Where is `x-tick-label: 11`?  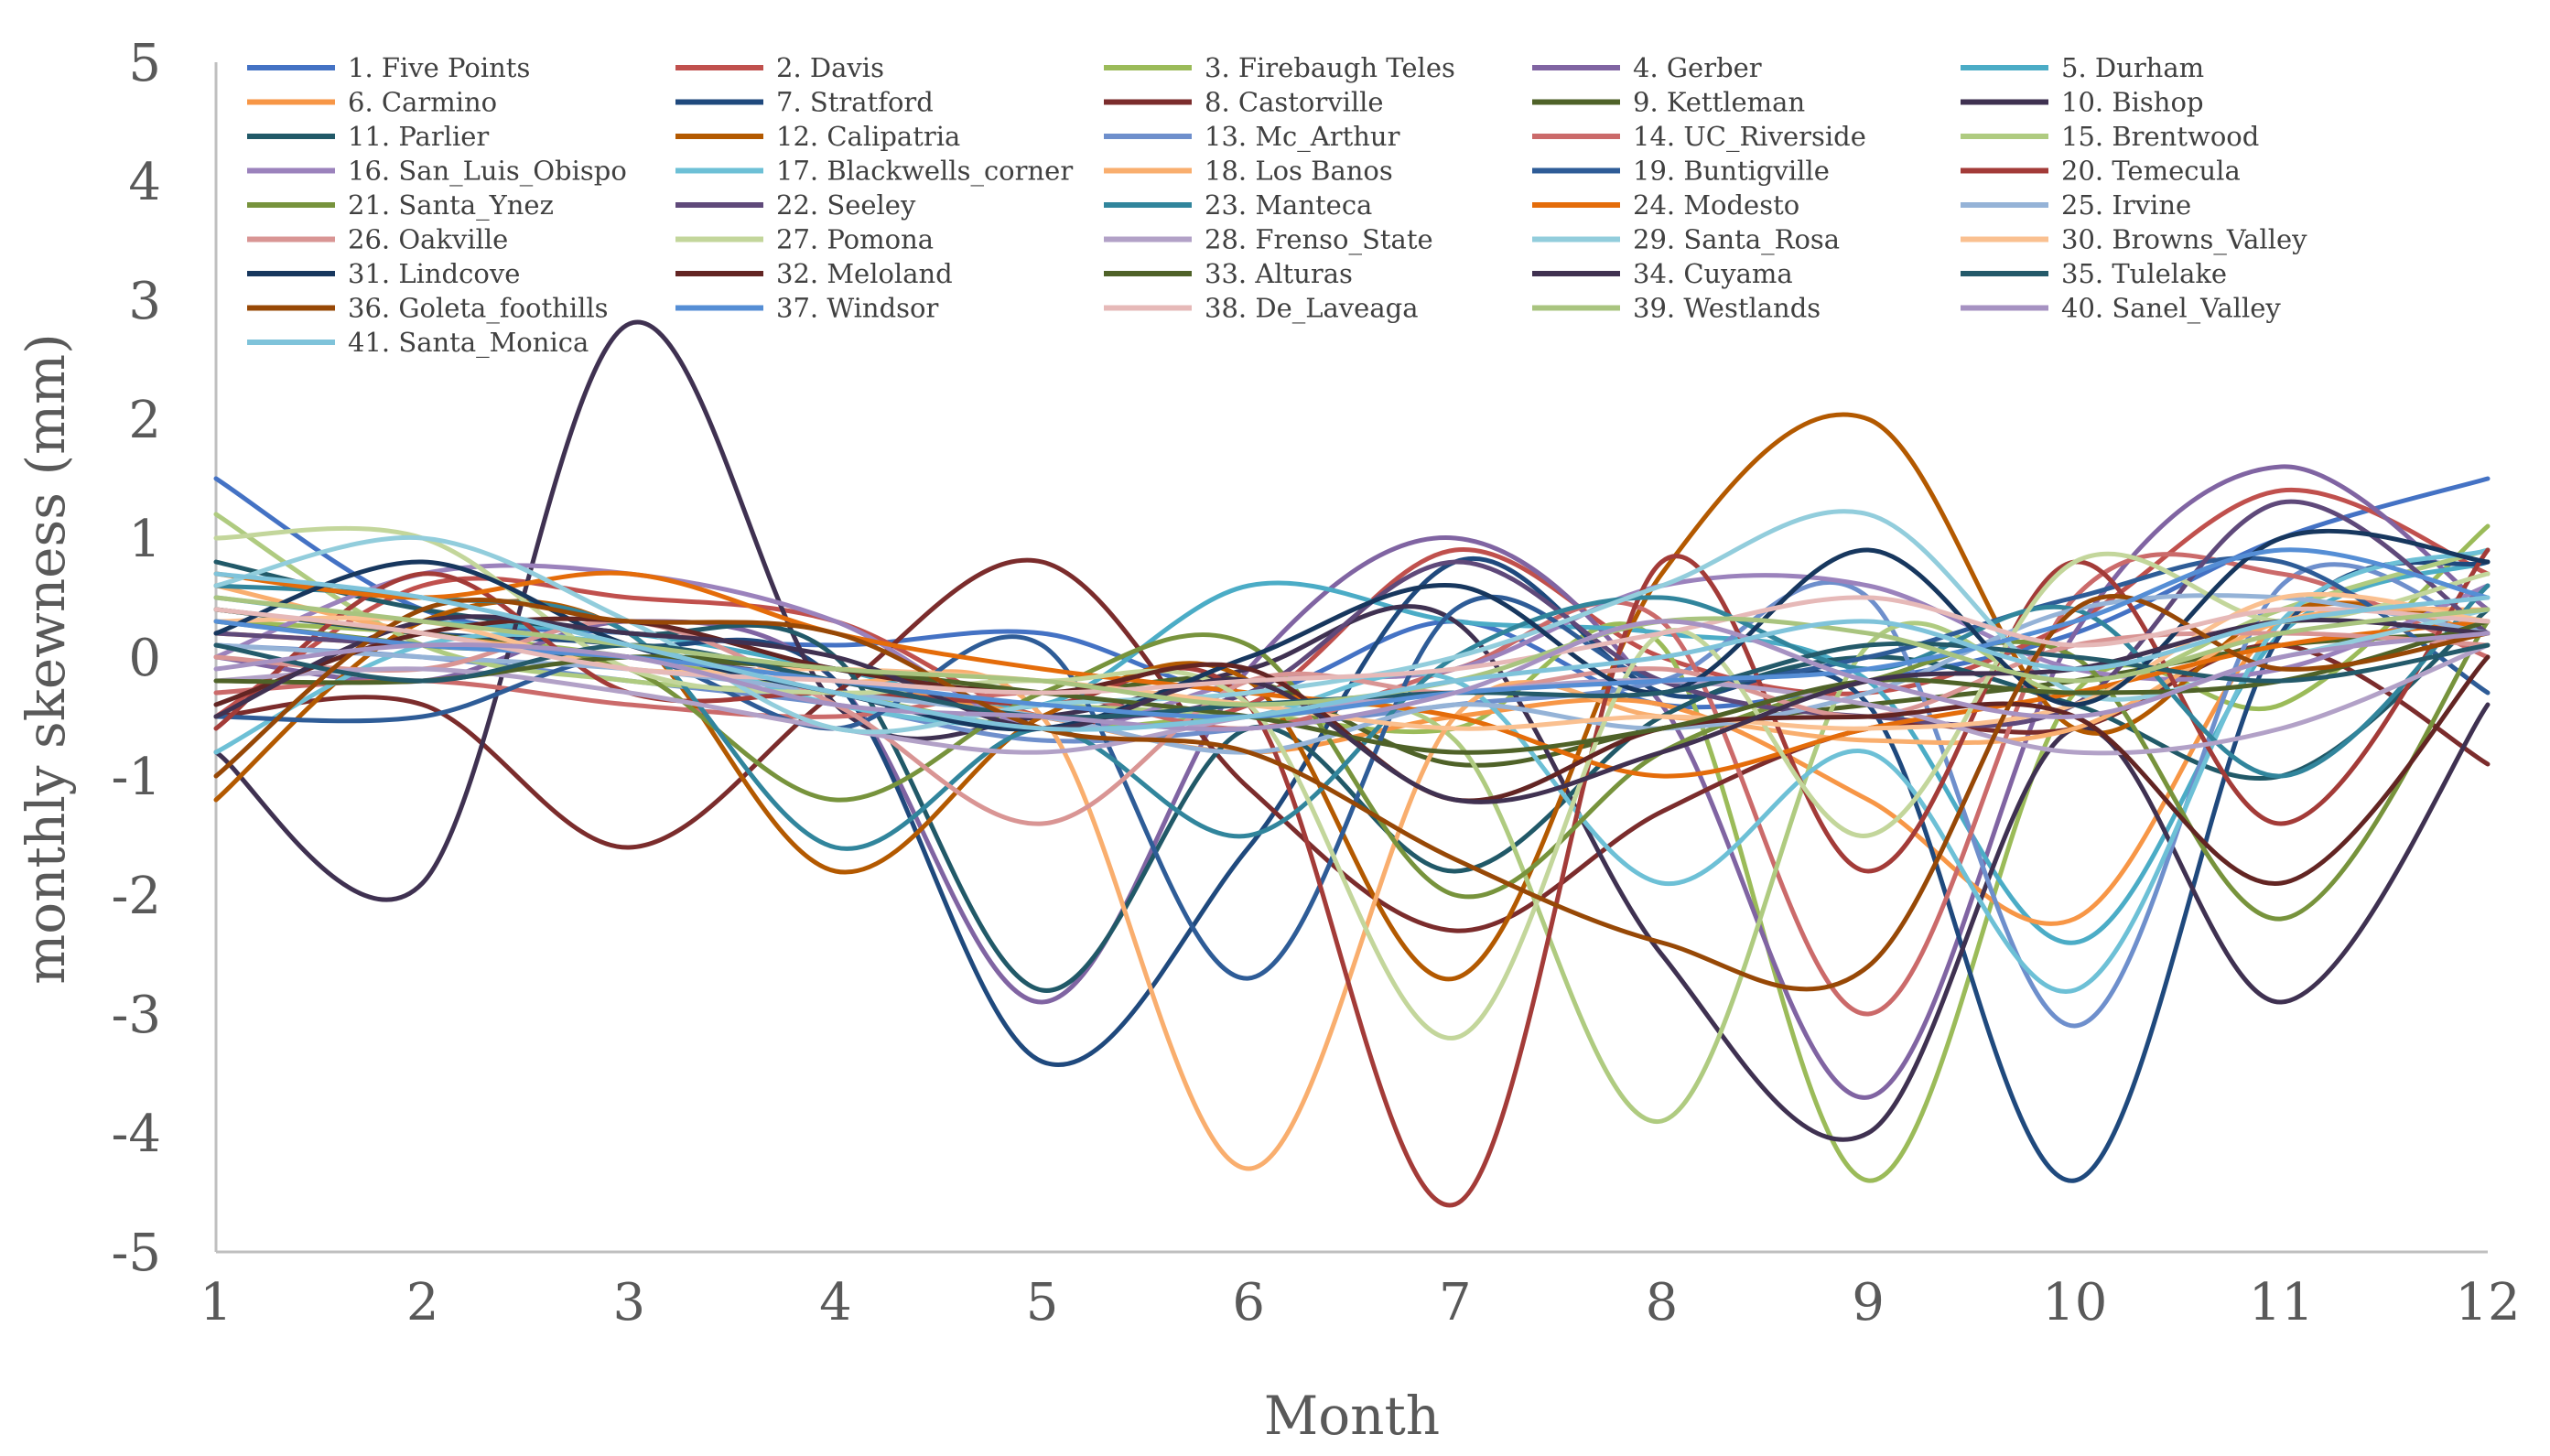 x-tick-label: 11 is located at coordinates (2281, 1302).